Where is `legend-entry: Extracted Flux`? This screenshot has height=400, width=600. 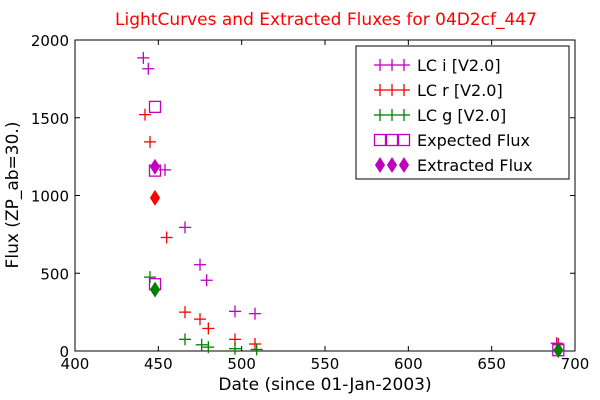 legend-entry: Extracted Flux is located at coordinates (453, 165).